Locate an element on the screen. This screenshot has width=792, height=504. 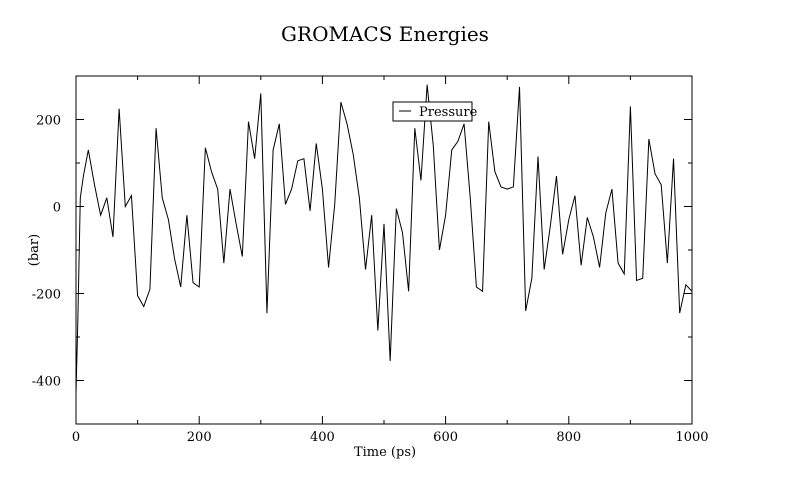
y-tick-label: 0 is located at coordinates (57, 208).